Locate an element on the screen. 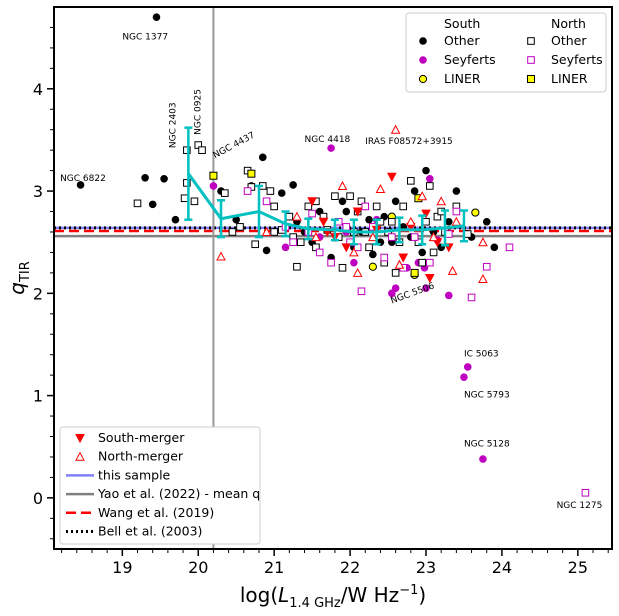 The image size is (619, 616). y-axis-label: qTIR is located at coordinates (19, 278).